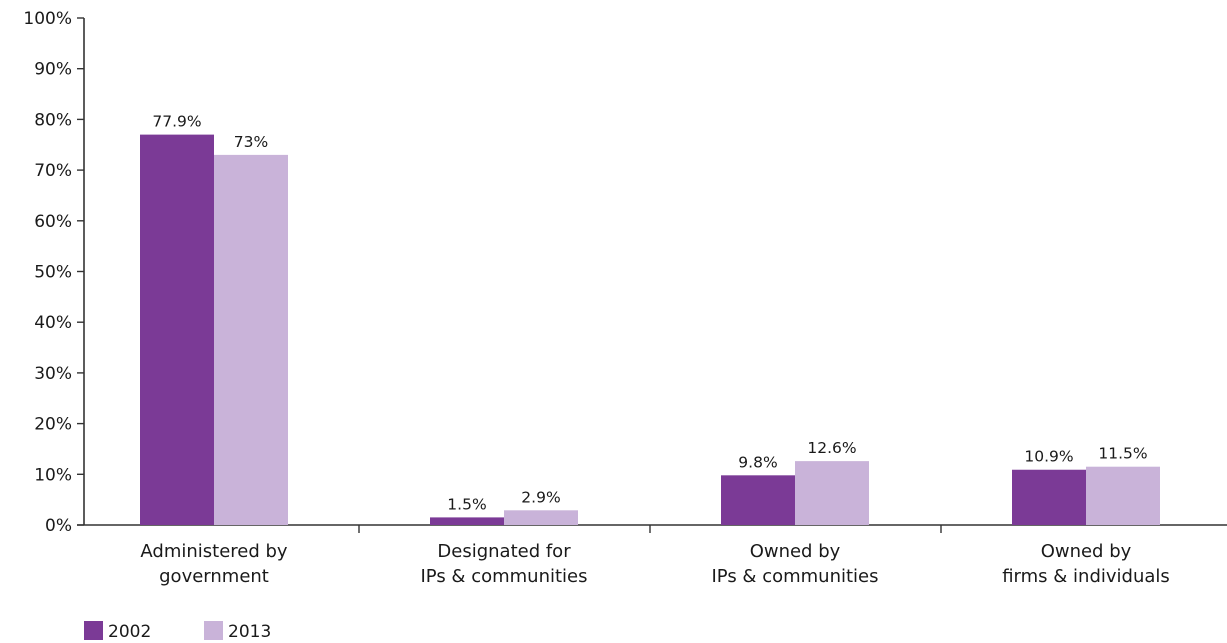  Describe the element at coordinates (249, 632) in the screenshot. I see `legend-label: 2013` at that location.